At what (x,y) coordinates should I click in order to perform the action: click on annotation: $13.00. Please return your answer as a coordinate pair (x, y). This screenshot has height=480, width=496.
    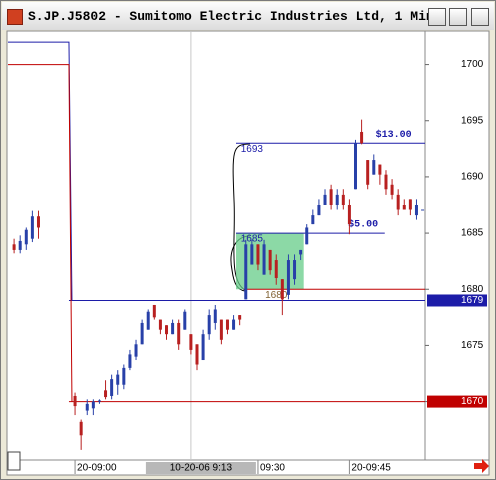
    Looking at the image, I should click on (394, 135).